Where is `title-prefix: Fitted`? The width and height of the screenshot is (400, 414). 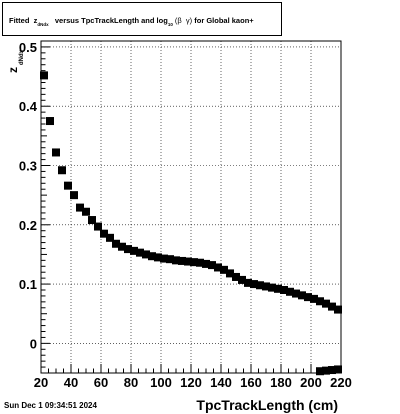 title-prefix: Fitted is located at coordinates (19, 20).